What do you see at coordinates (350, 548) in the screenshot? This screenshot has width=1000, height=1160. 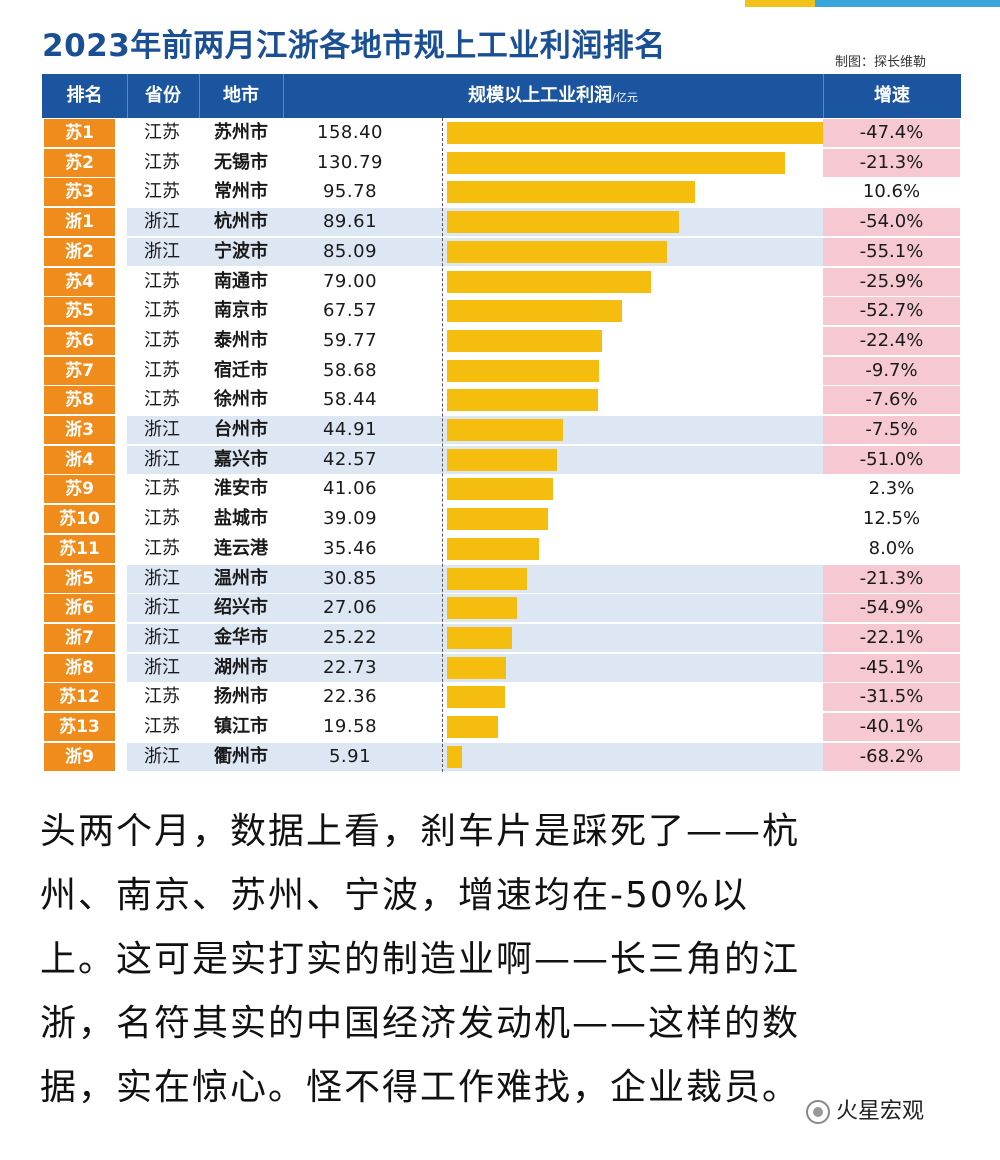 I see `profit-value-label: 35.46` at bounding box center [350, 548].